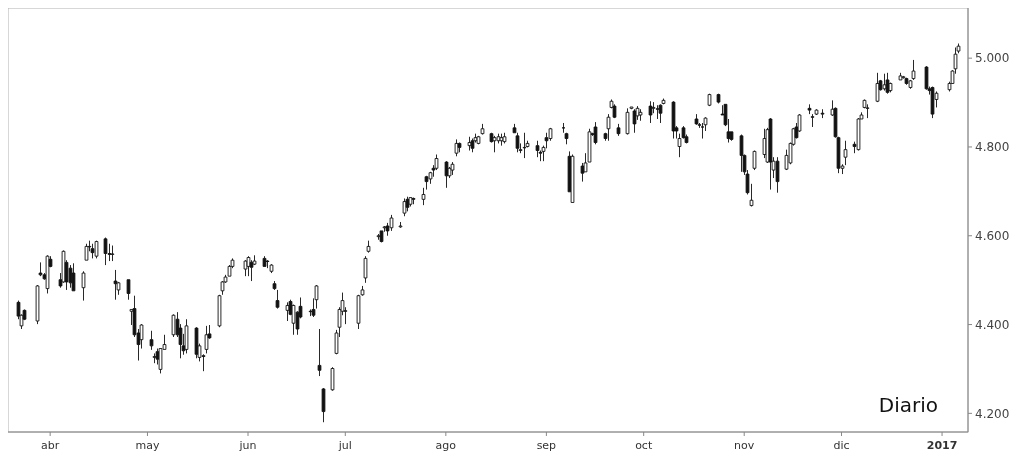  I want to click on y-tick-label: 4.800, so click(992, 147).